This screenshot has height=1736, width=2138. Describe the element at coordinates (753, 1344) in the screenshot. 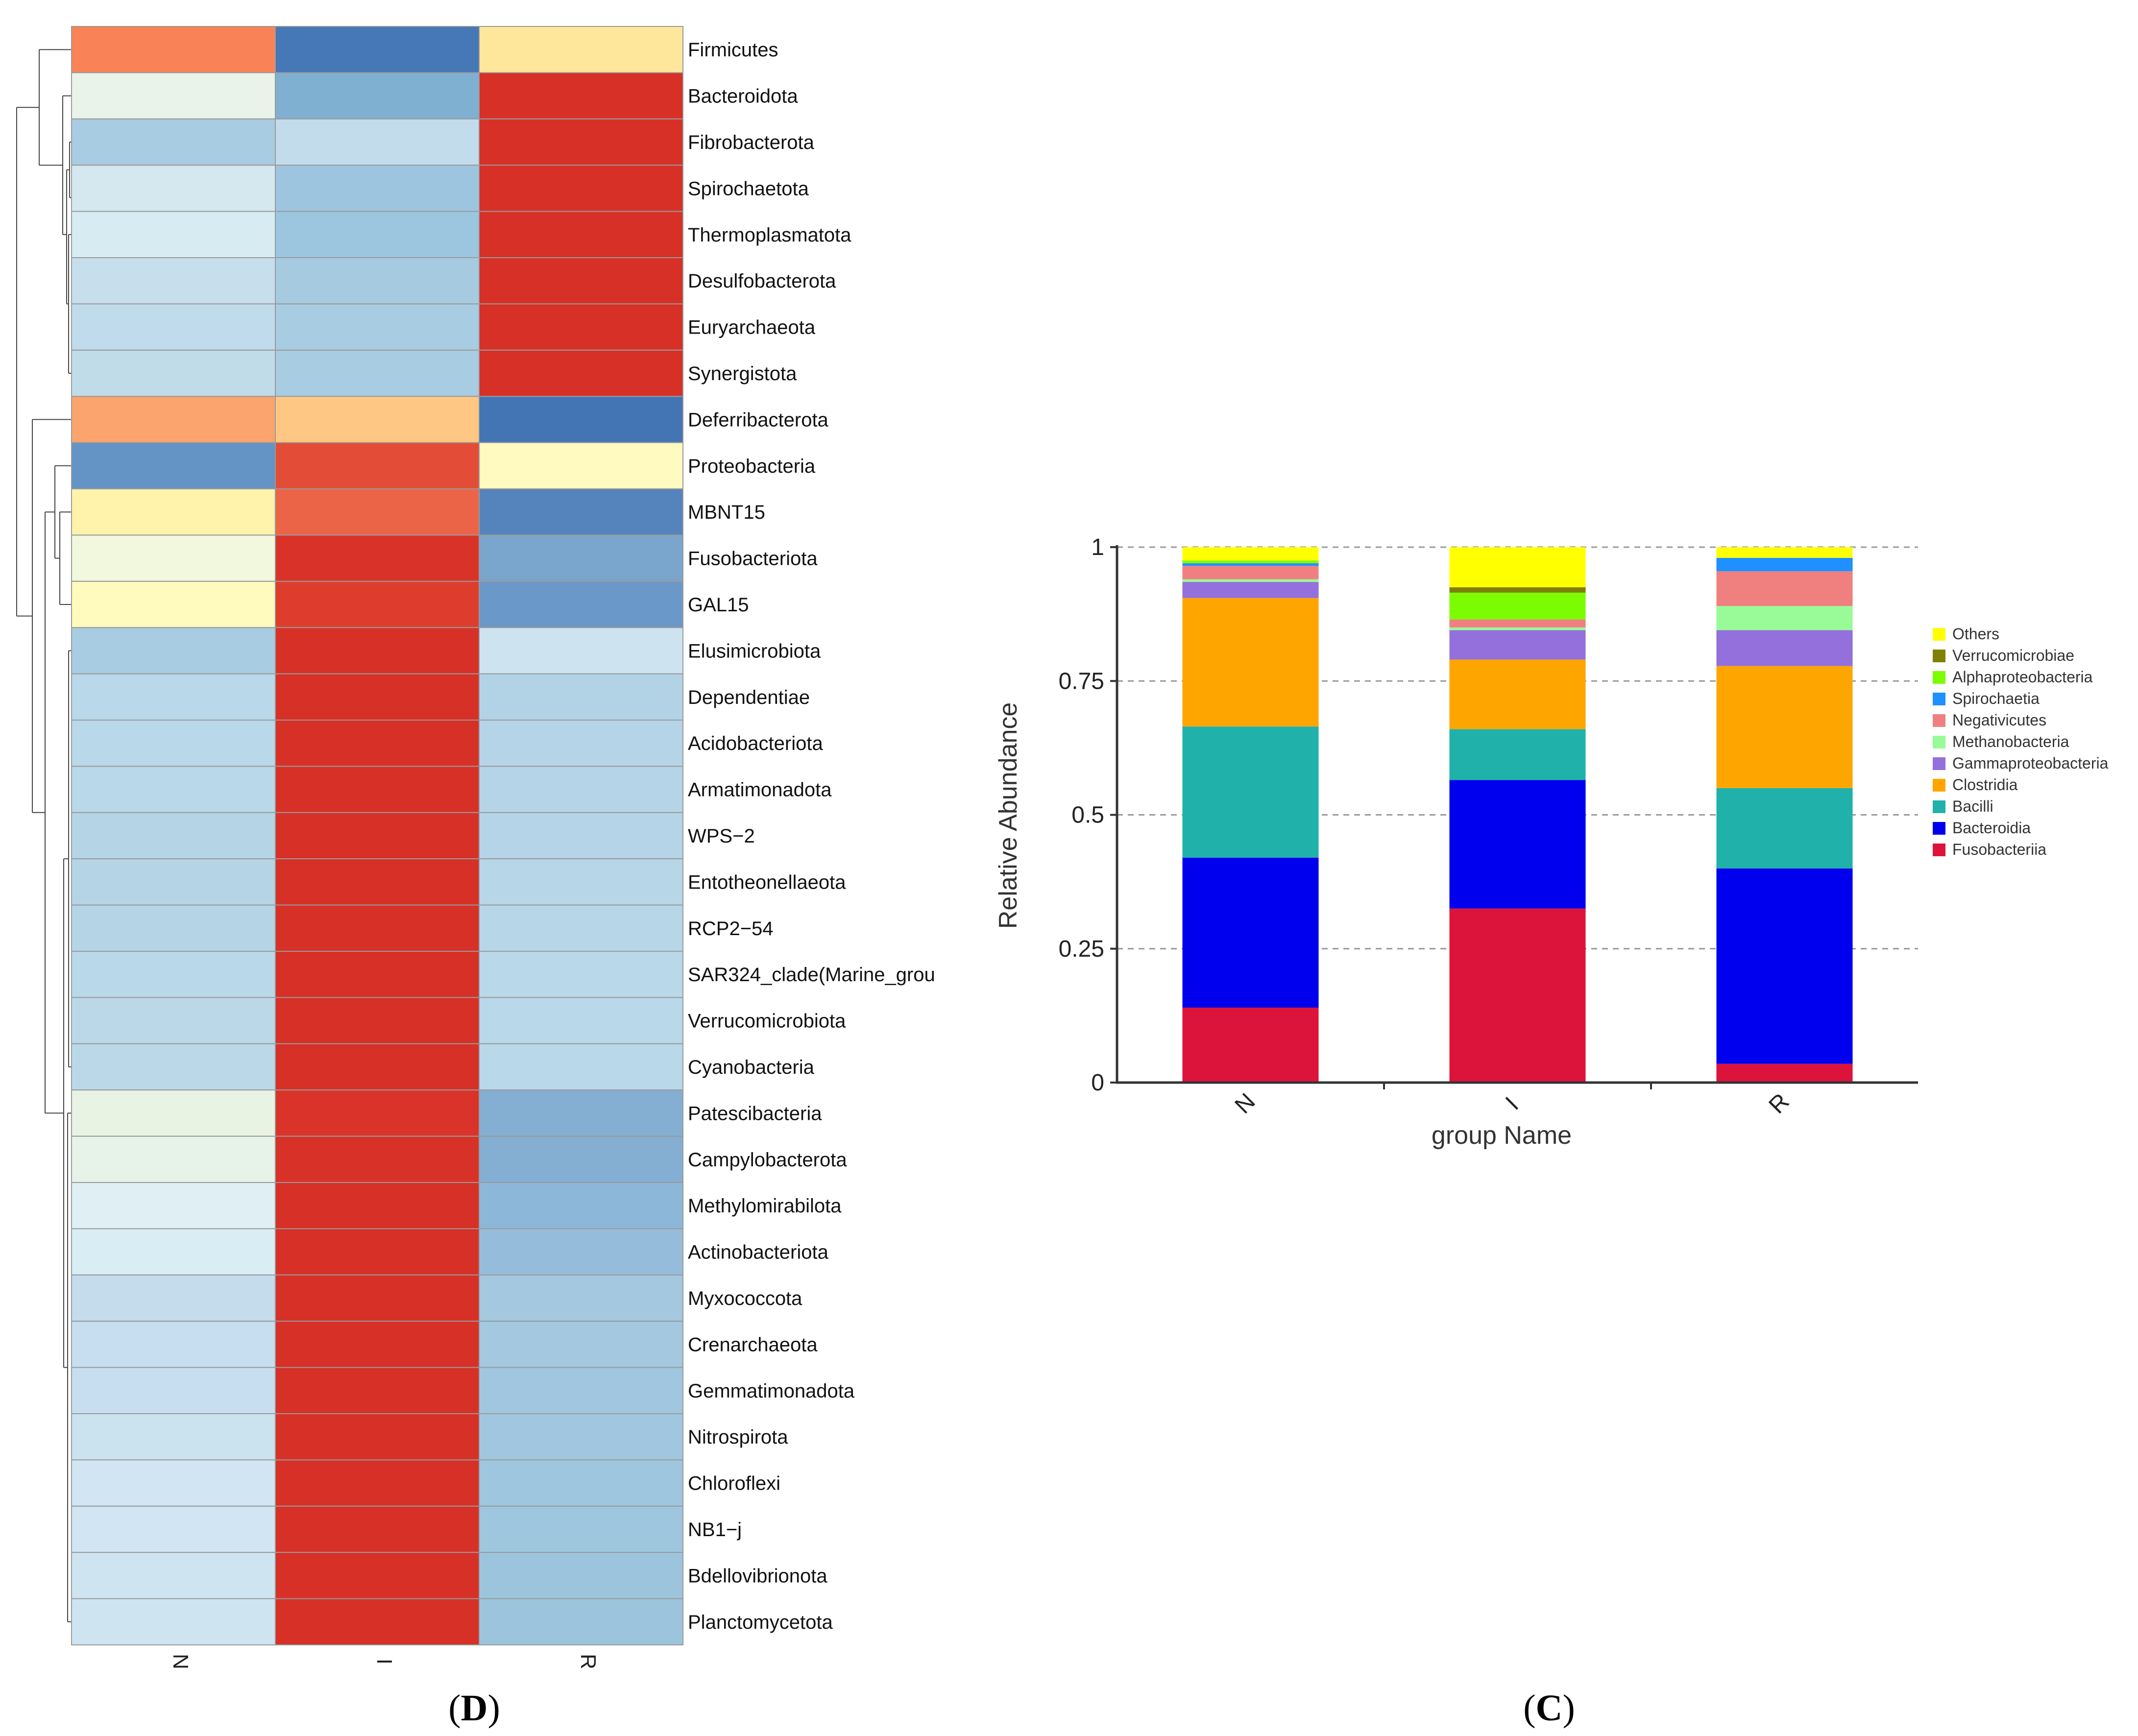

I see `heatmap-row-label: Crenarchaeota` at that location.